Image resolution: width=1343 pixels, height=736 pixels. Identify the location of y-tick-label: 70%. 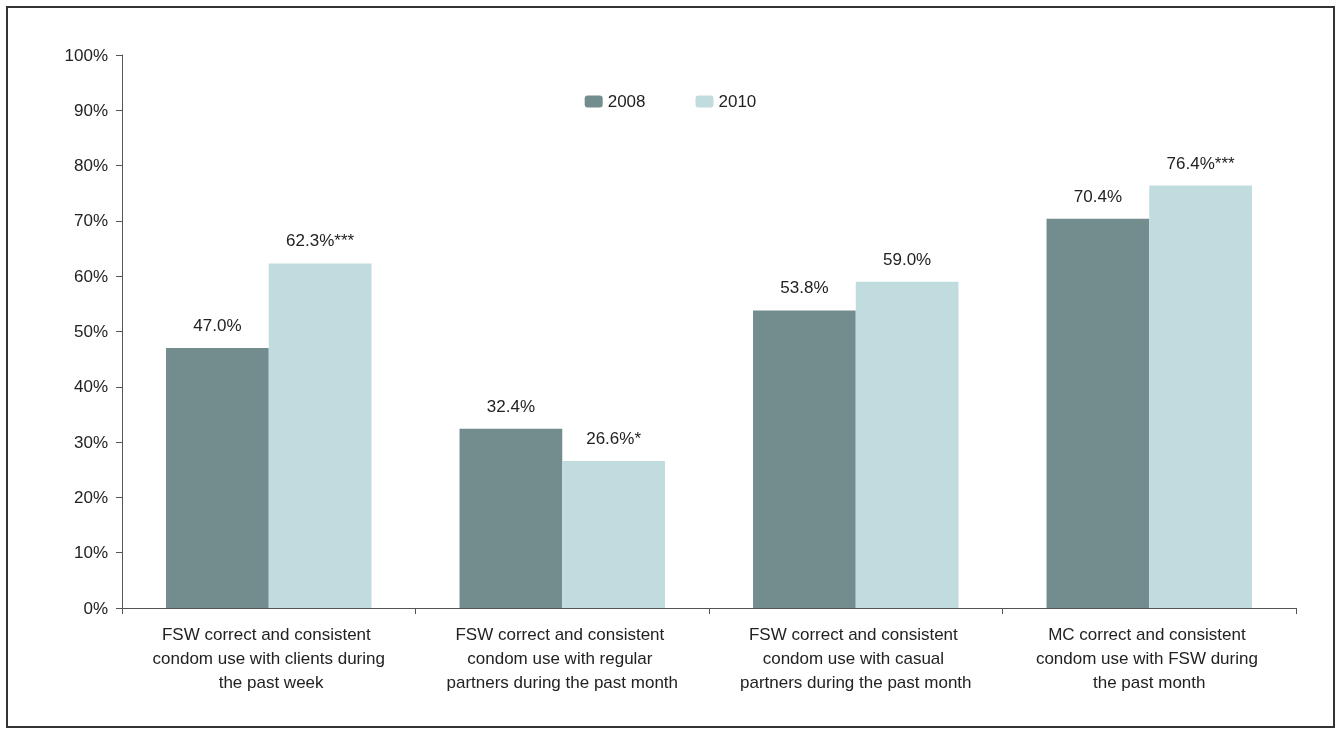
(90, 221).